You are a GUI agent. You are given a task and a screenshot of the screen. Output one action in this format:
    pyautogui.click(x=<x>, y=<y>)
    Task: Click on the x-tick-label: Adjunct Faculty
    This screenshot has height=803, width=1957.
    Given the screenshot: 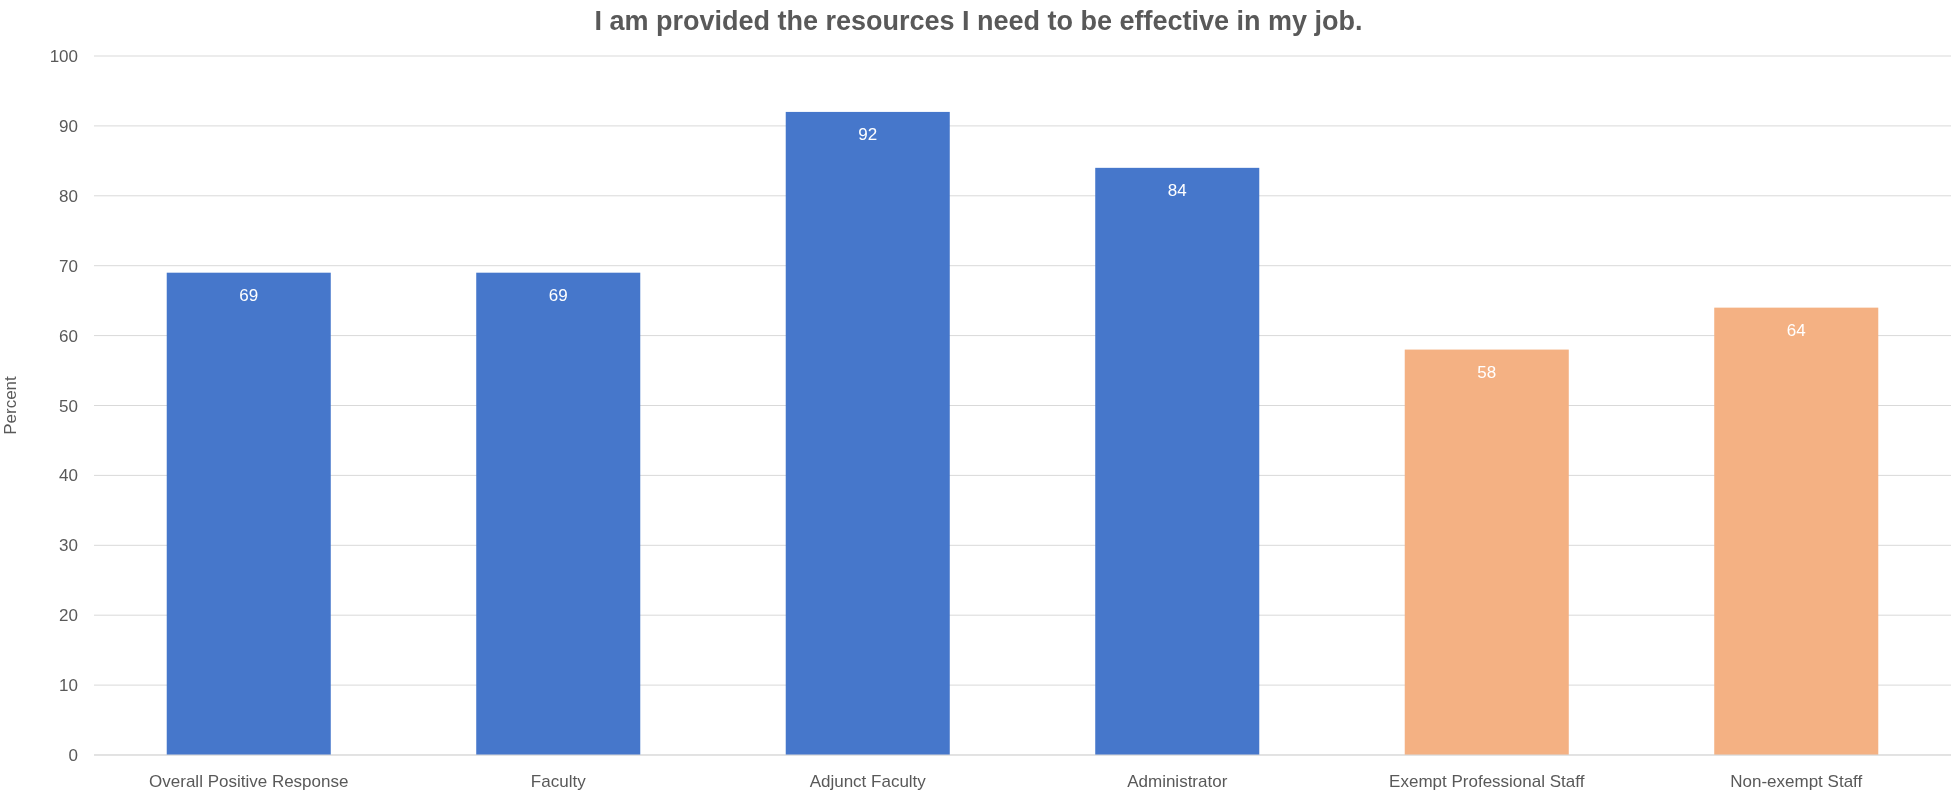 What is the action you would take?
    pyautogui.click(x=868, y=781)
    